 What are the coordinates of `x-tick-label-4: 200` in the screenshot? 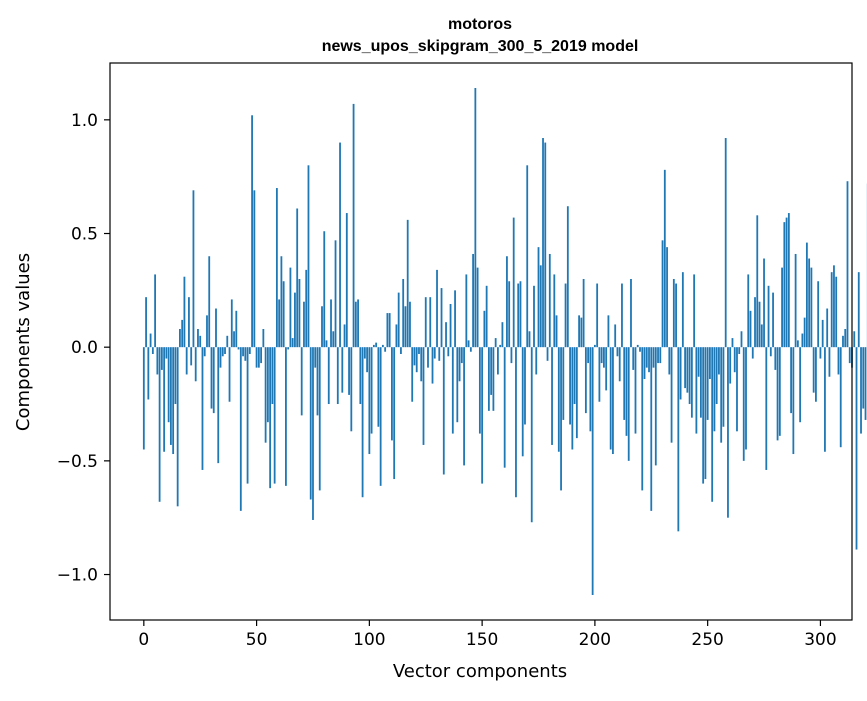 It's located at (595, 640).